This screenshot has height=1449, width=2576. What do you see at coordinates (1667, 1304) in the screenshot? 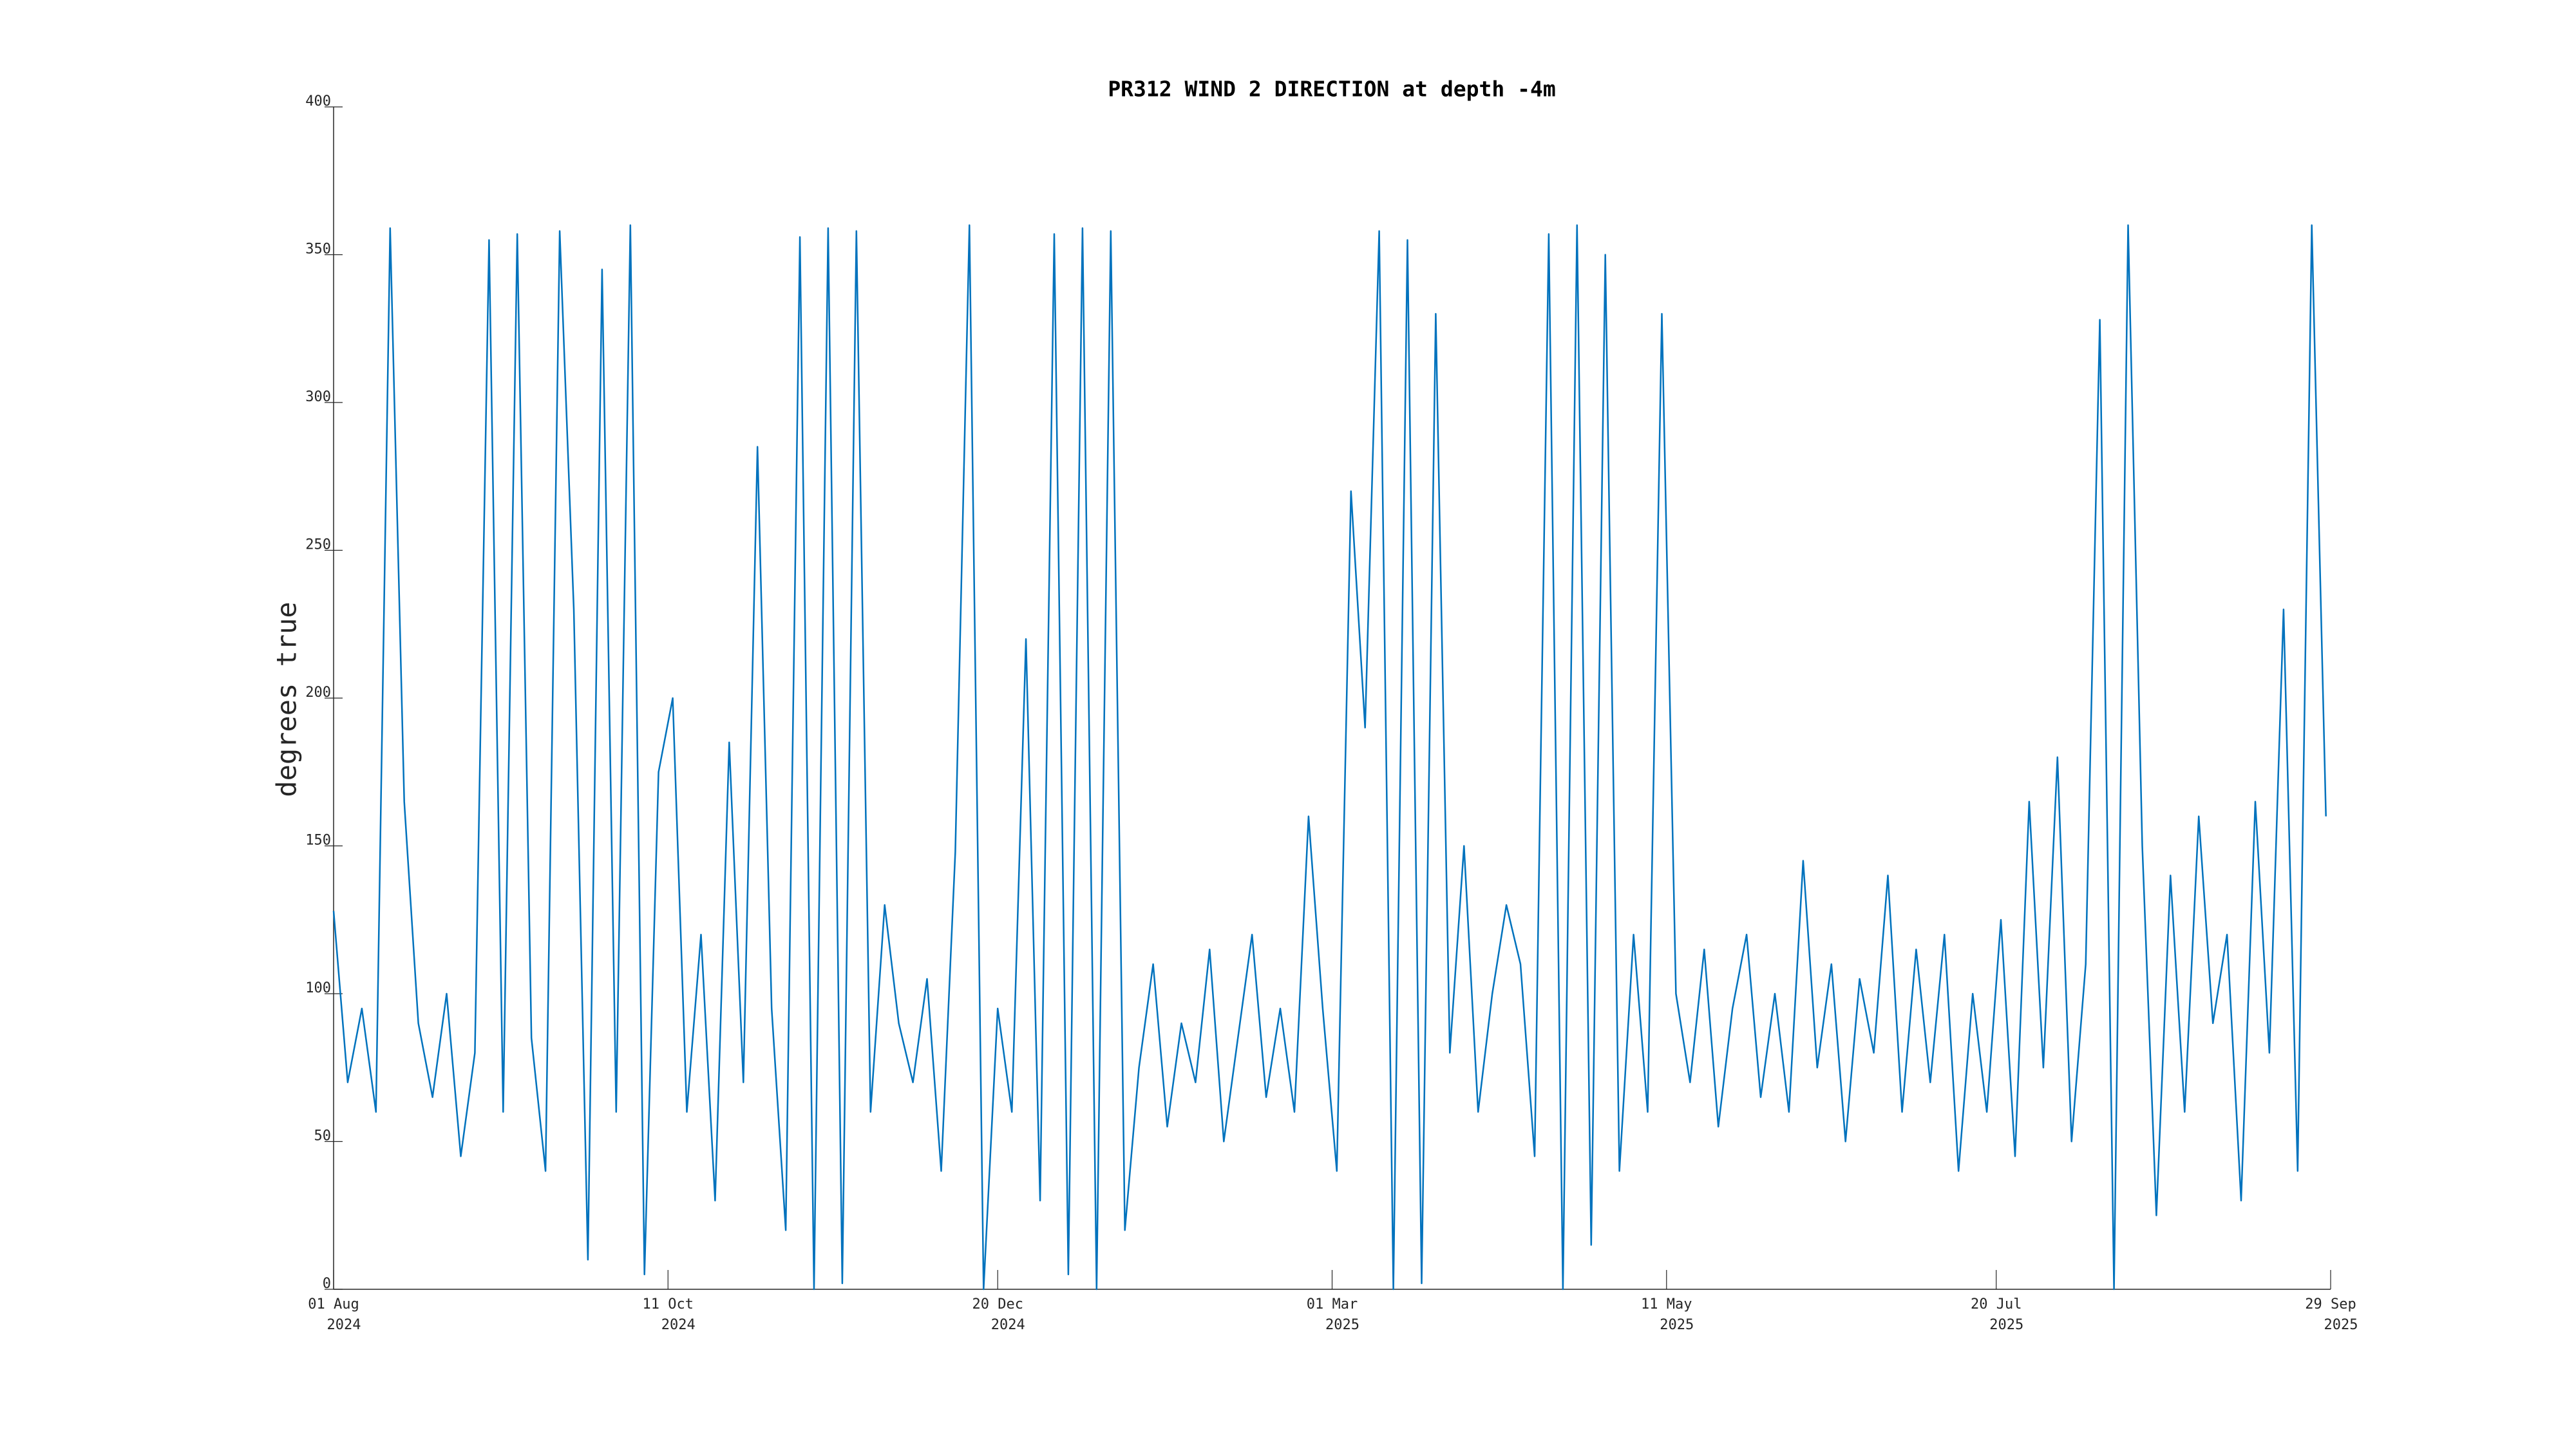
I see `x-tick-label: 11 May` at bounding box center [1667, 1304].